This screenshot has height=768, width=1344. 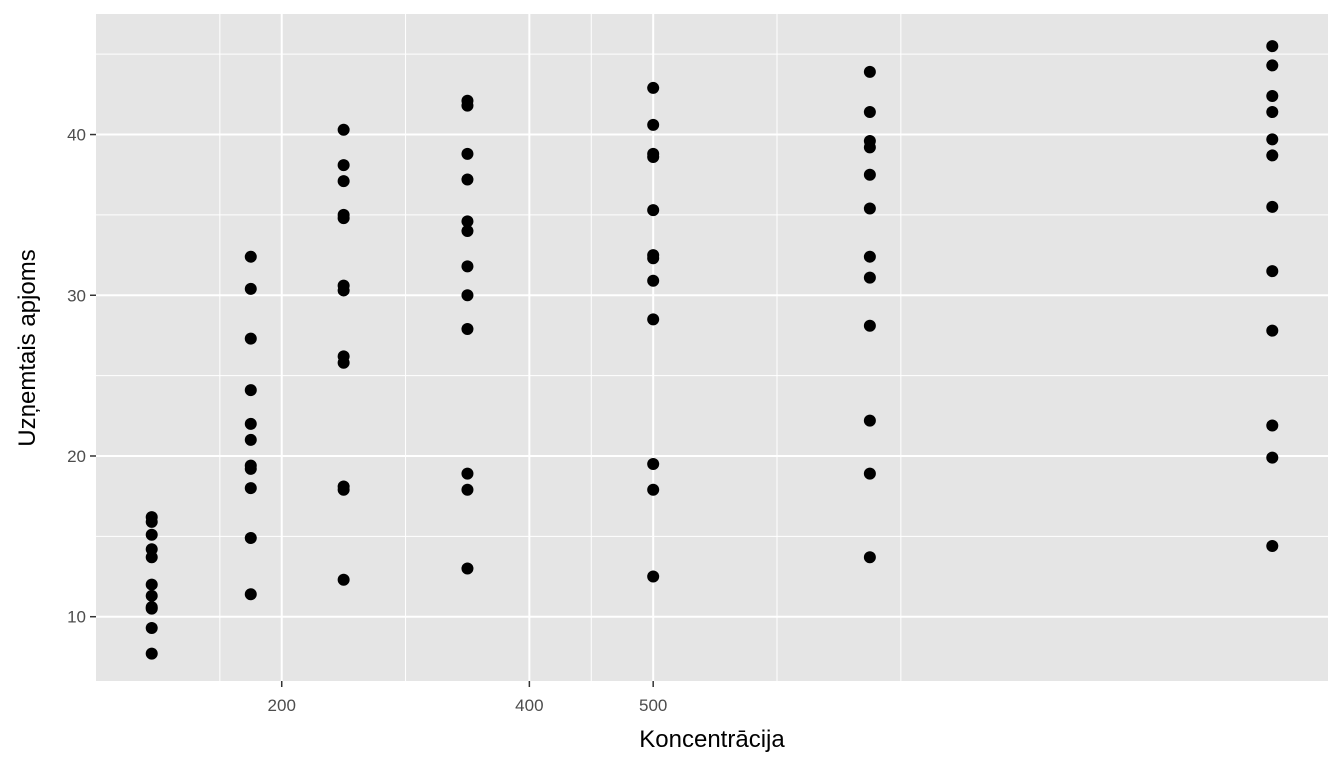 What do you see at coordinates (27, 347) in the screenshot?
I see `y-axis-title: Uzņemtais apjoms` at bounding box center [27, 347].